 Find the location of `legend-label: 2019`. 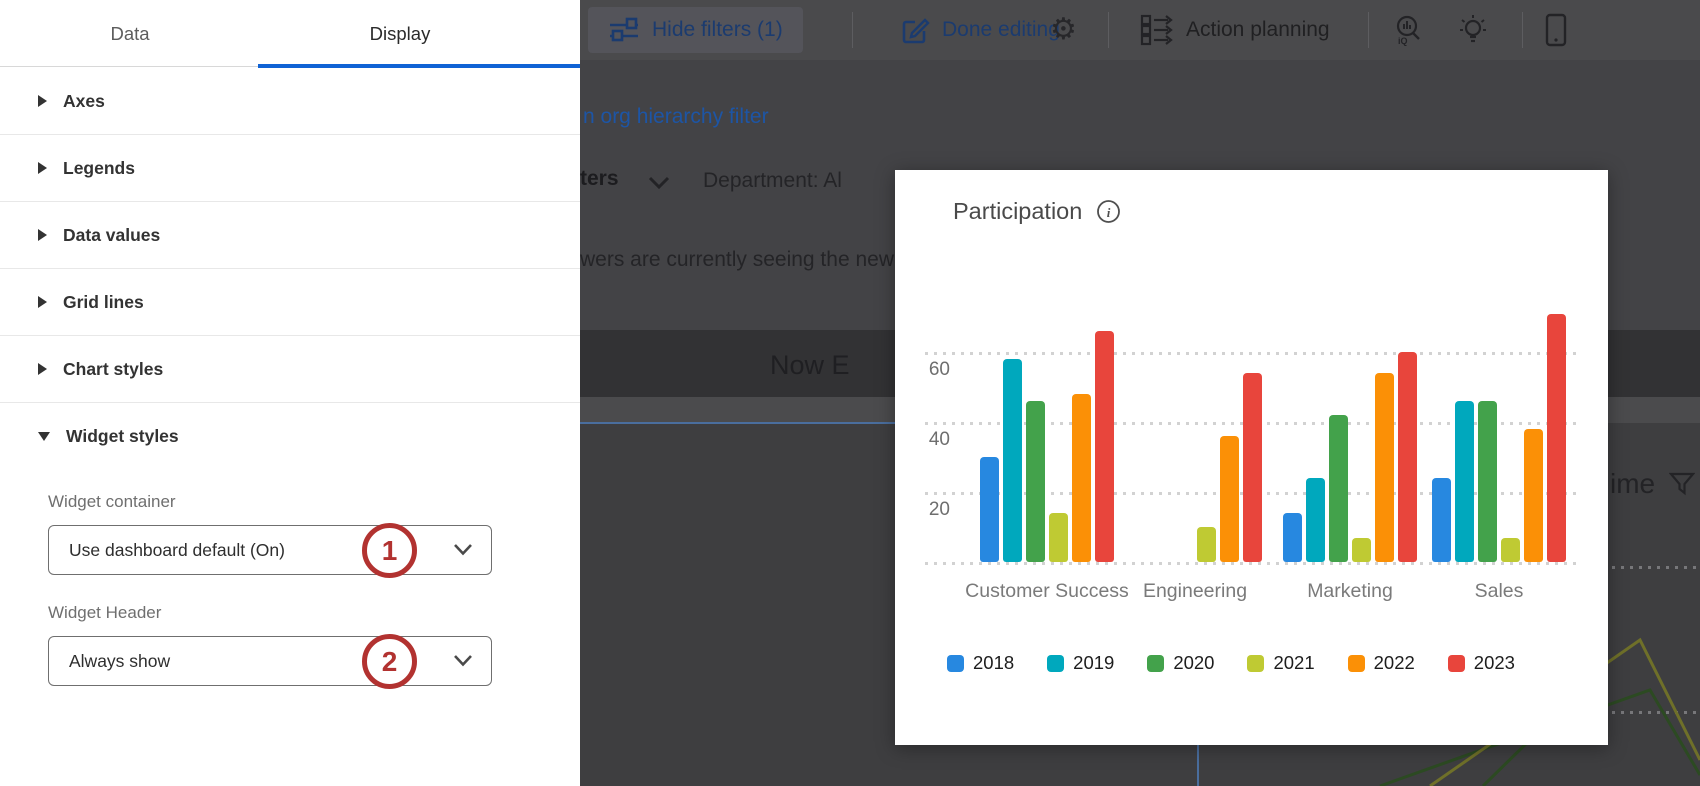

legend-label: 2019 is located at coordinates (1094, 662).